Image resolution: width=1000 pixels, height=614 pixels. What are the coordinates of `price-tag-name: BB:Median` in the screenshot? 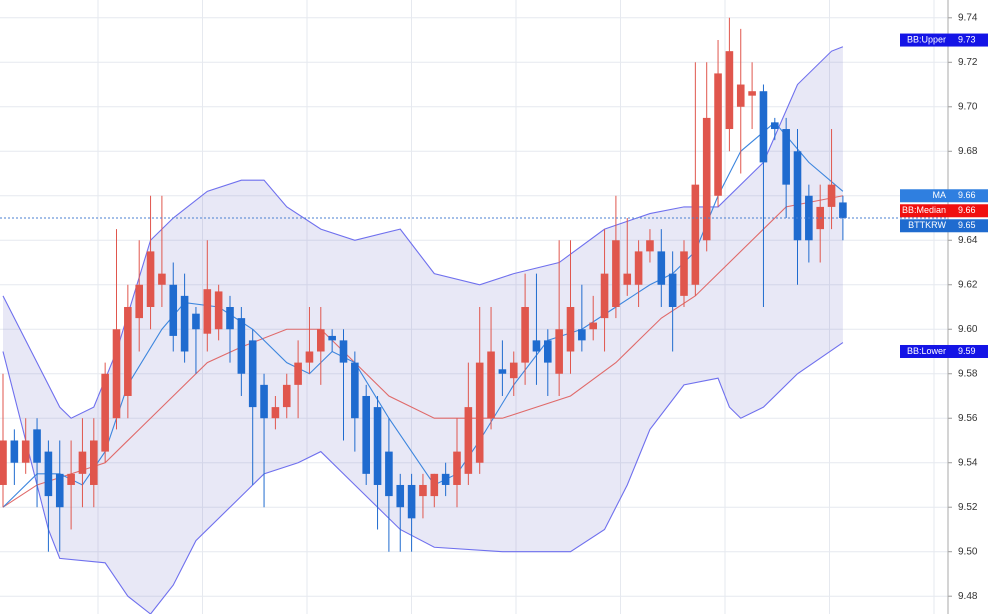 It's located at (924, 210).